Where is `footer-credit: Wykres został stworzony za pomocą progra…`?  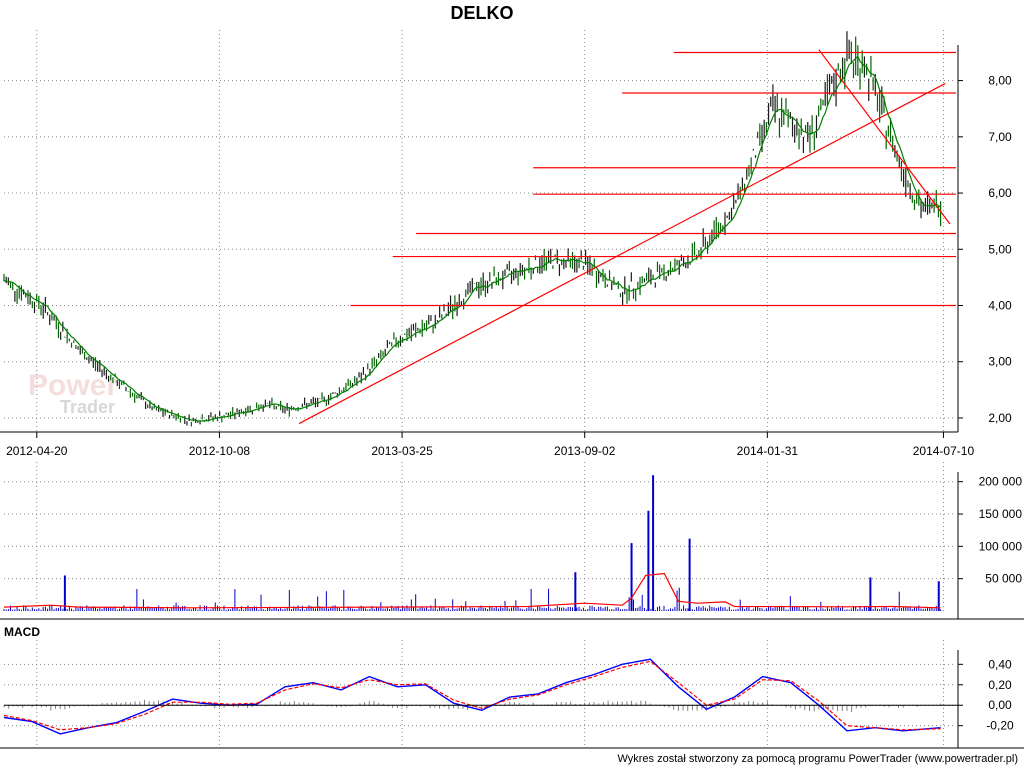
footer-credit: Wykres został stworzony za pomocą progra… is located at coordinates (817, 759).